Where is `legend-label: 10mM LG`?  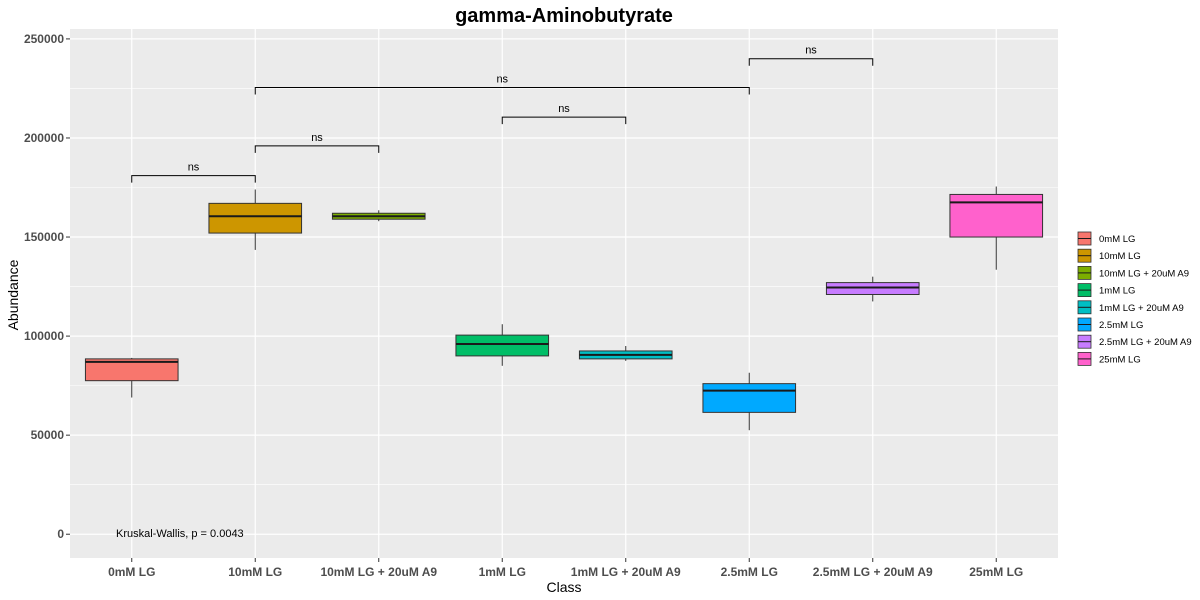
legend-label: 10mM LG is located at coordinates (1120, 256).